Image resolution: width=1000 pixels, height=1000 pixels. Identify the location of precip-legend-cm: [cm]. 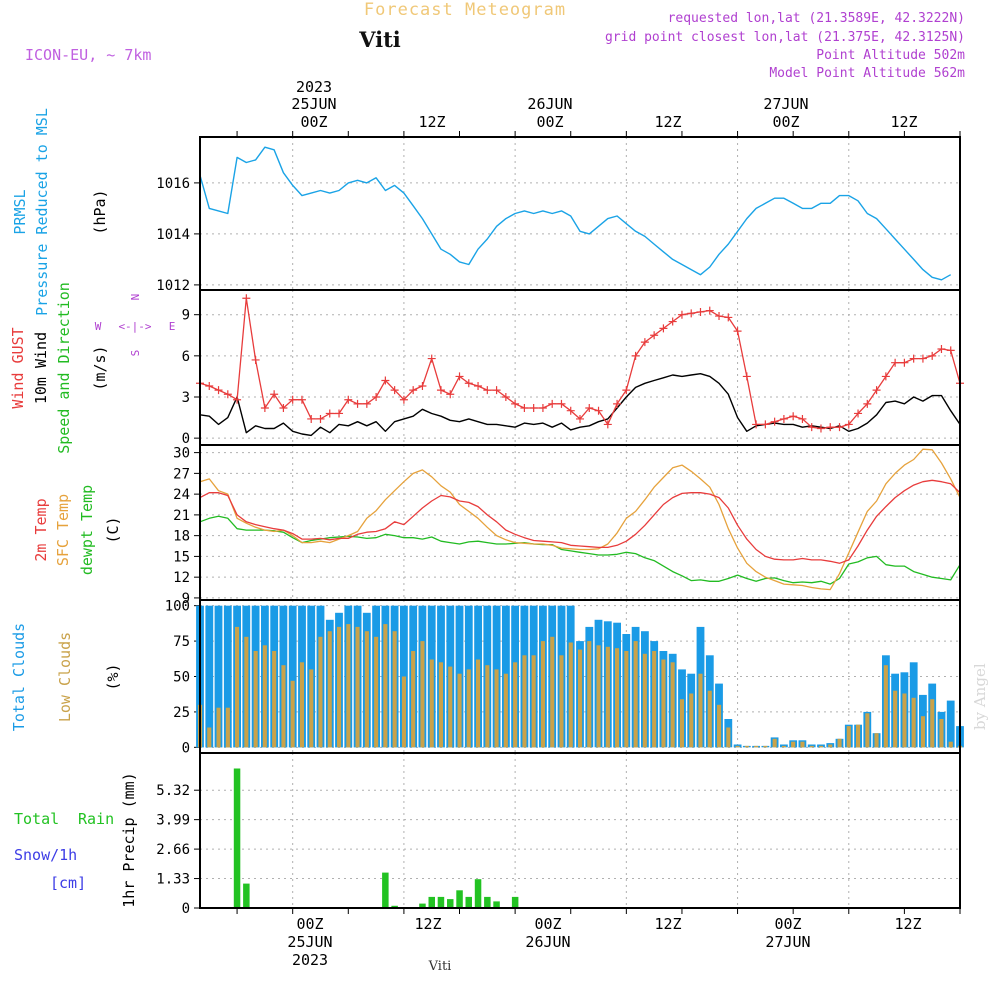
(68, 883).